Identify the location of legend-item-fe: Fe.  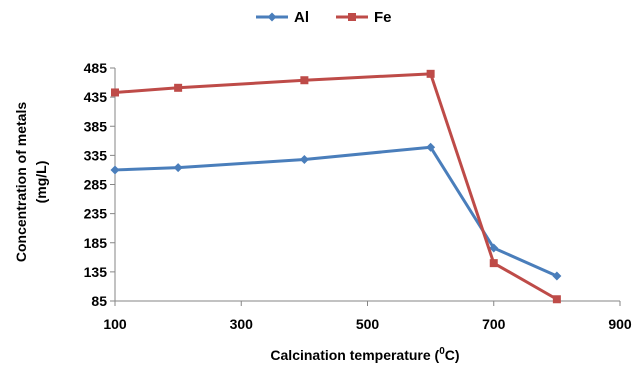
(364, 17).